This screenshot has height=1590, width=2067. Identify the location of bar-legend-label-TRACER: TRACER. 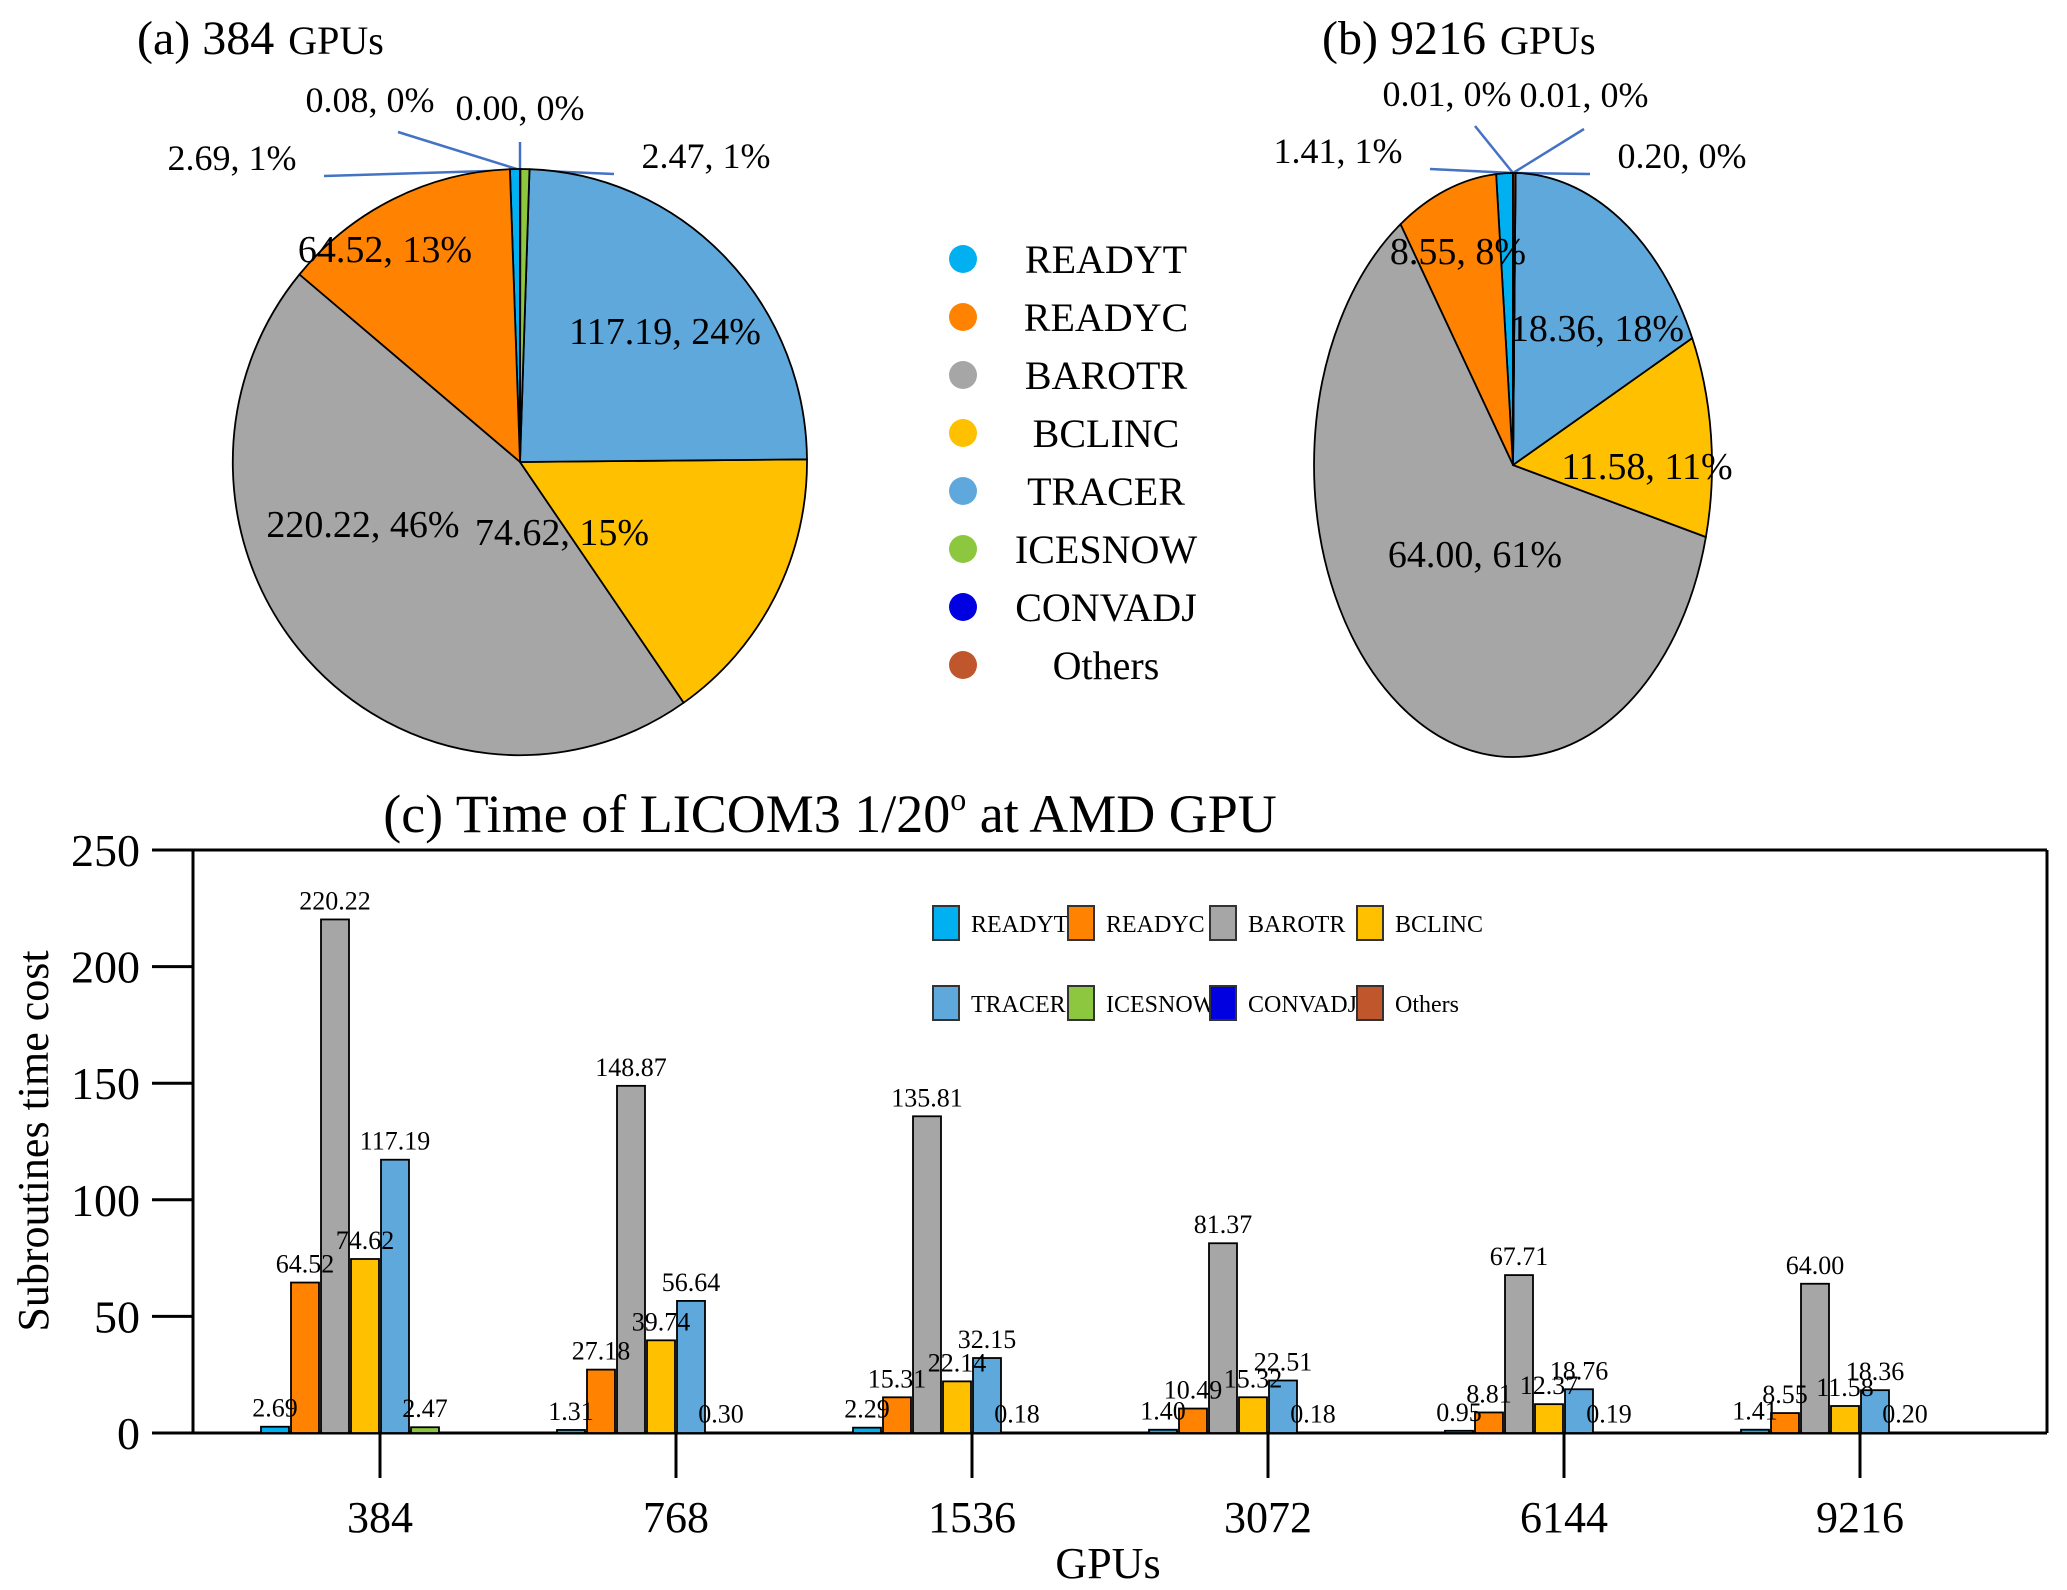
(1018, 1005).